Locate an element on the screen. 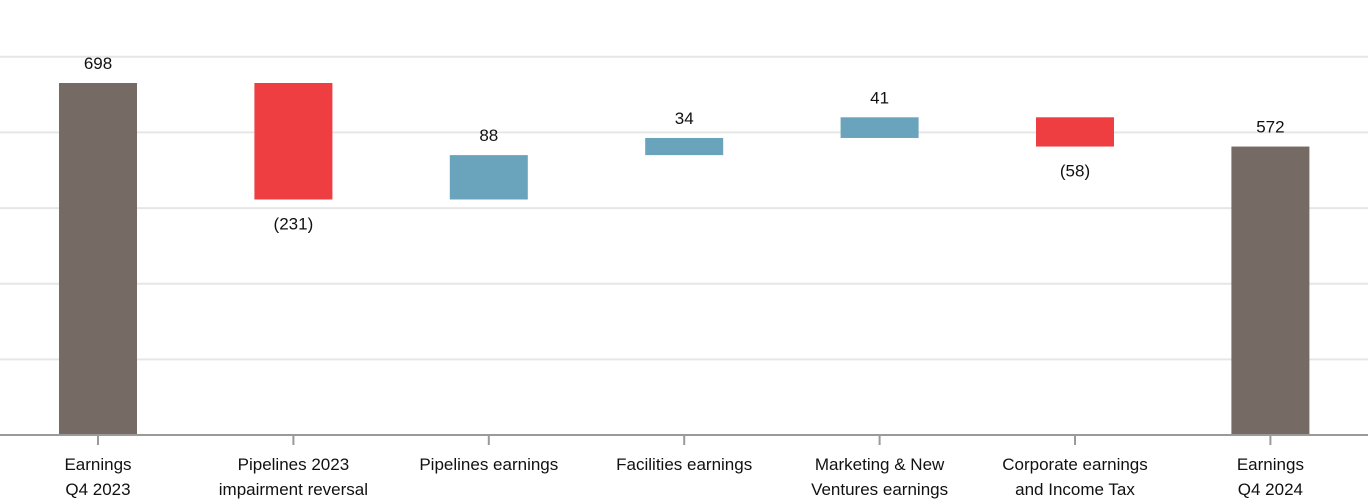 The width and height of the screenshot is (1368, 500). category-label-5: Marketing & New Ventures earnings is located at coordinates (879, 477).